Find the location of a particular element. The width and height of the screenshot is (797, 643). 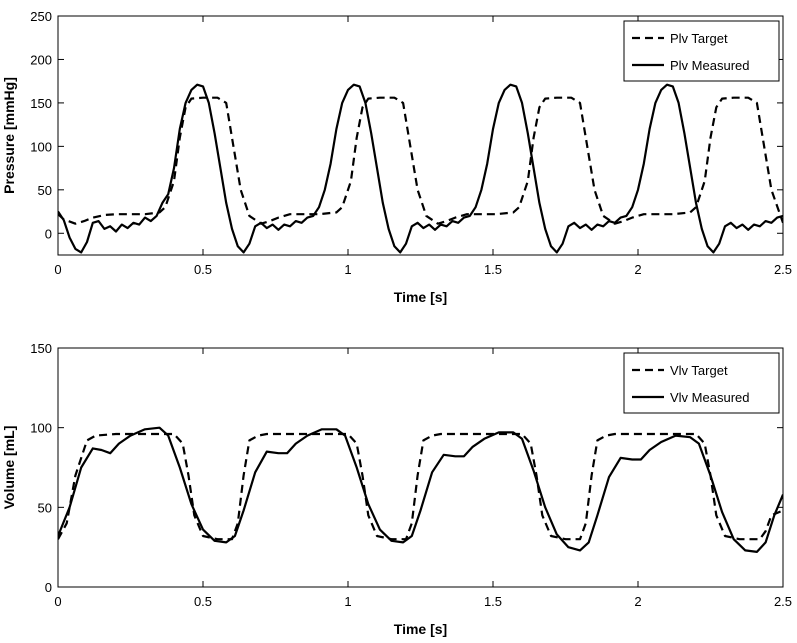

legend: Plv Target Plv Measured is located at coordinates (701, 51).